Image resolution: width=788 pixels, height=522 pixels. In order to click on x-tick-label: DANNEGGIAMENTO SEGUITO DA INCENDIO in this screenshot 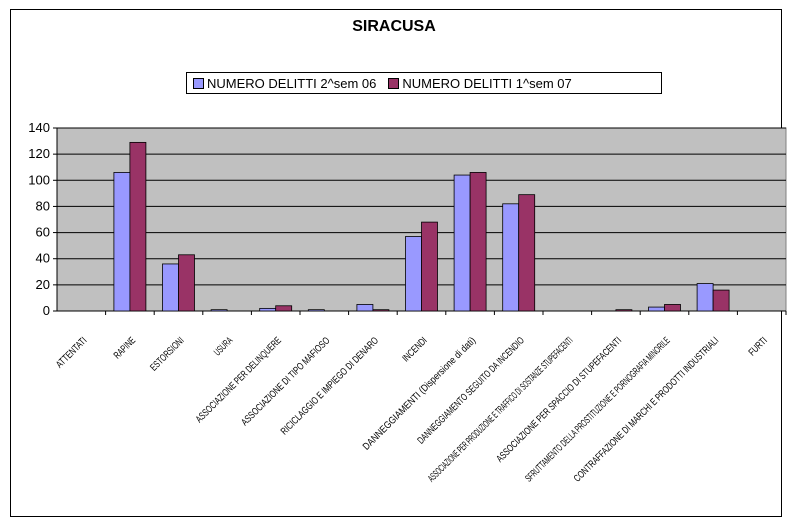, I will do `click(471, 390)`.